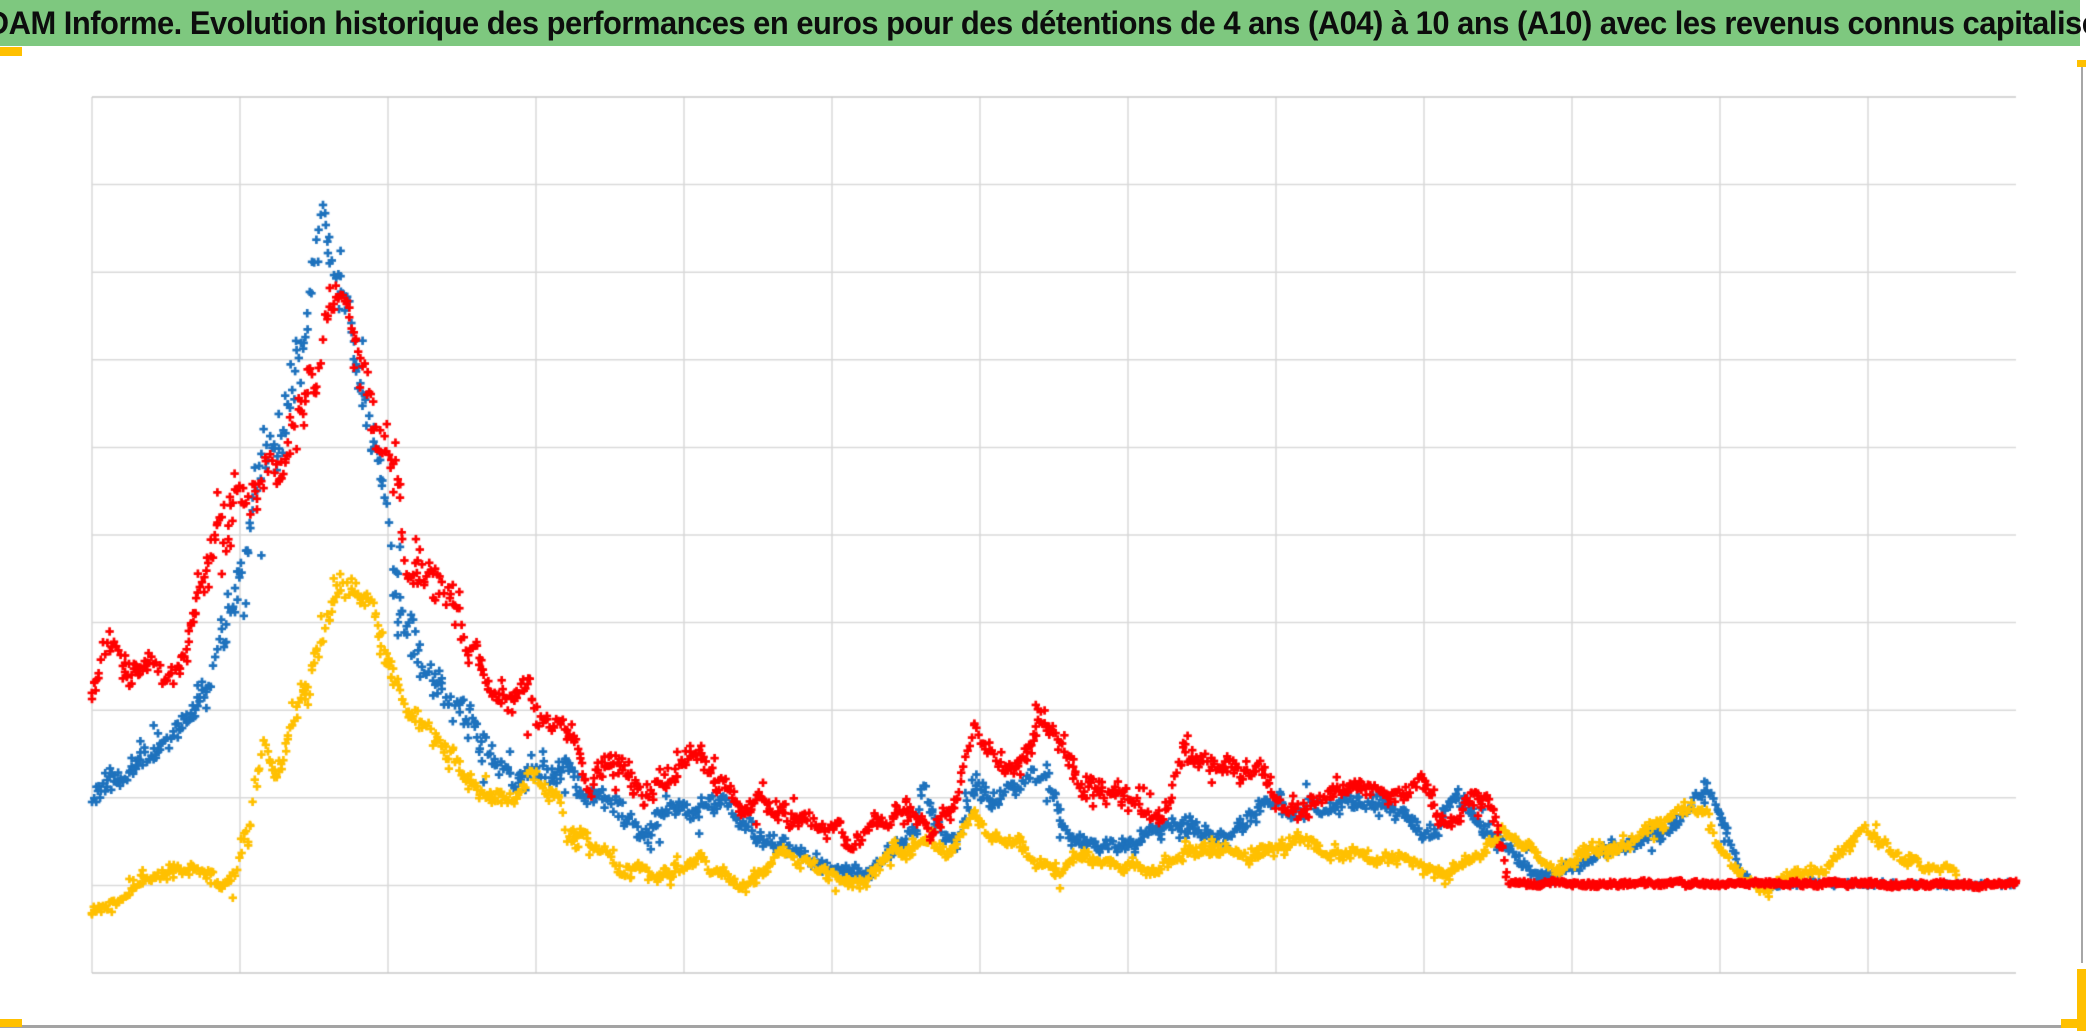 The width and height of the screenshot is (2086, 1031). What do you see at coordinates (2082, 514) in the screenshot?
I see `right-border-line` at bounding box center [2082, 514].